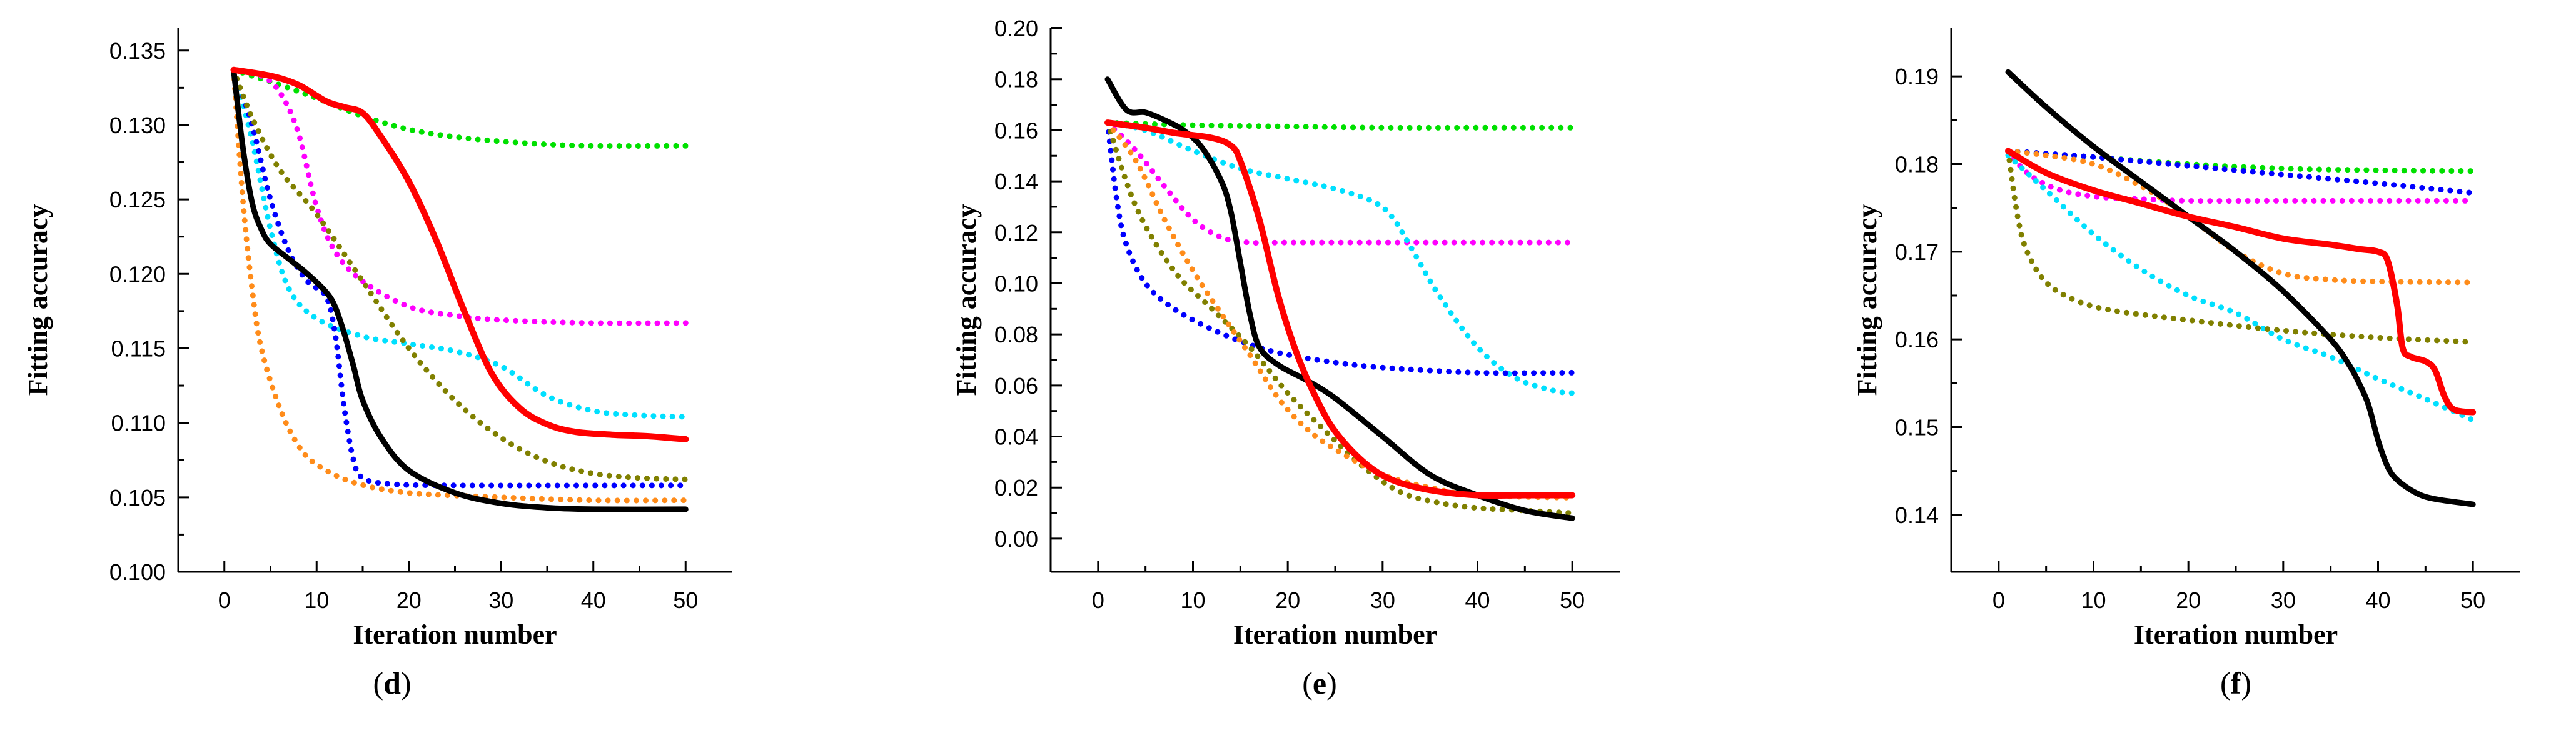 The image size is (2576, 730). What do you see at coordinates (1917, 252) in the screenshot?
I see `y-tick-label: 0.17` at bounding box center [1917, 252].